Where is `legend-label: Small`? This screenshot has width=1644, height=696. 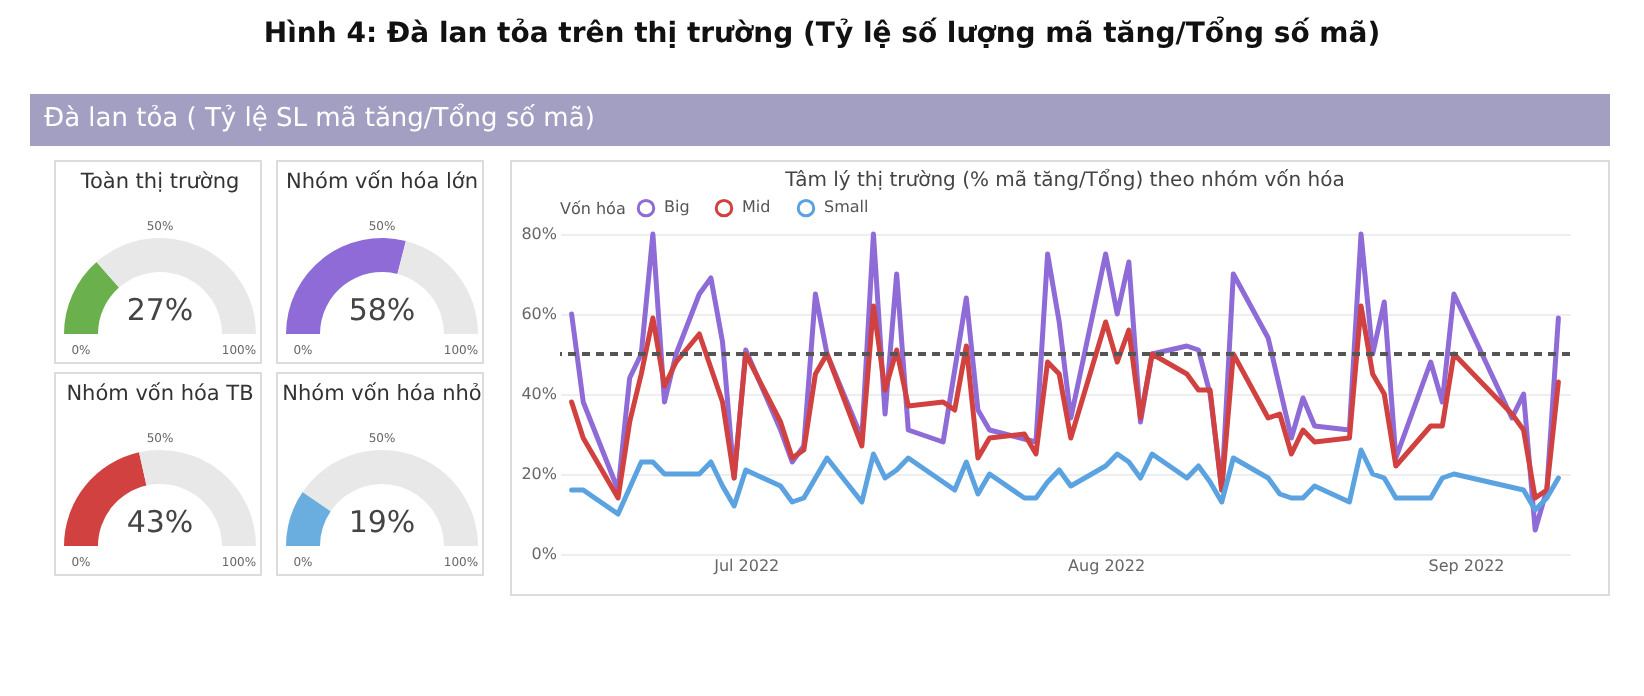
legend-label: Small is located at coordinates (846, 207).